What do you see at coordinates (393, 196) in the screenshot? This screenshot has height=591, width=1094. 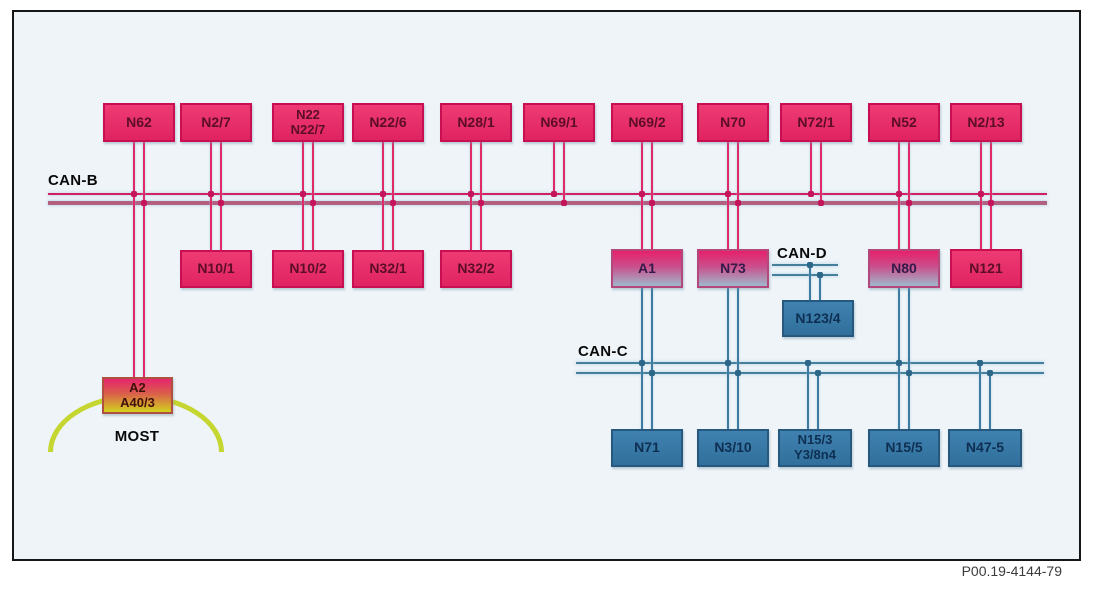 I see `wire-n22-6-right` at bounding box center [393, 196].